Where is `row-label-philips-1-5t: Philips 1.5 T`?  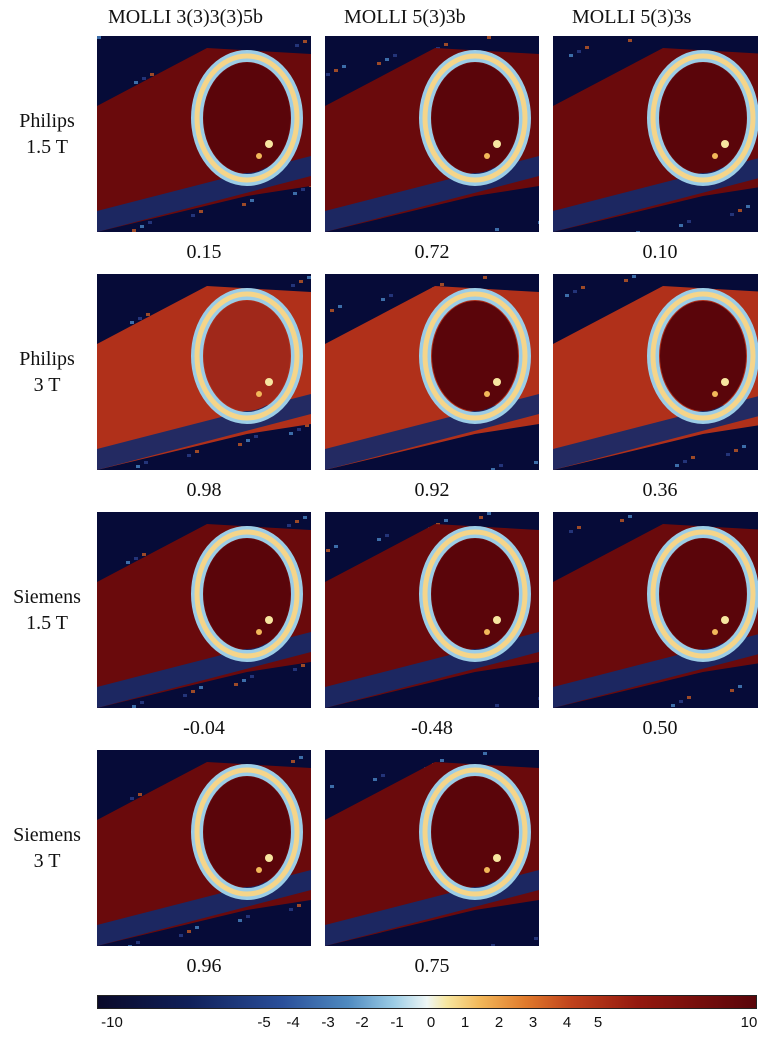 row-label-philips-1-5t: Philips 1.5 T is located at coordinates (47, 134).